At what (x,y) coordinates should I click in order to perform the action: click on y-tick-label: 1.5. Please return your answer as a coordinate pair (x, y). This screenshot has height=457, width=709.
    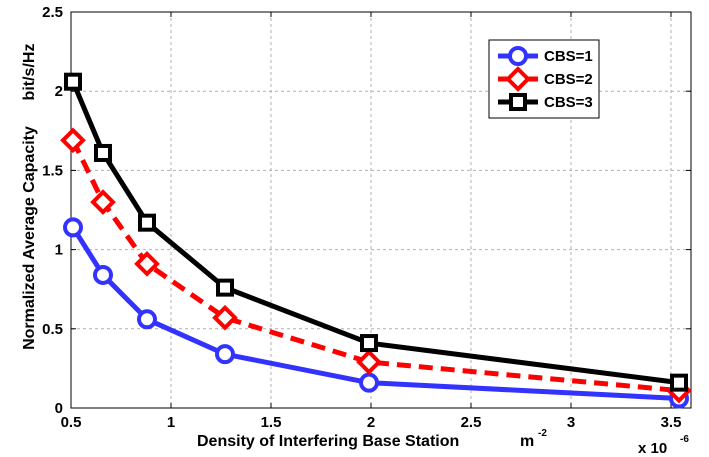
    Looking at the image, I should click on (52, 170).